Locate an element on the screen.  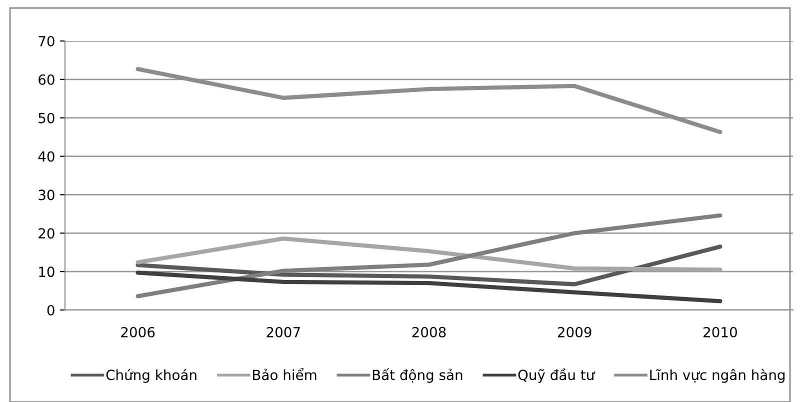
x-tick-label: 2008 is located at coordinates (429, 332).